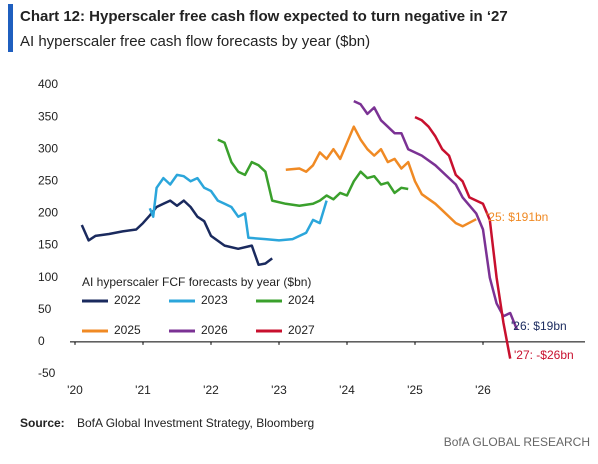  What do you see at coordinates (45, 309) in the screenshot?
I see `y-tick-label: 50` at bounding box center [45, 309].